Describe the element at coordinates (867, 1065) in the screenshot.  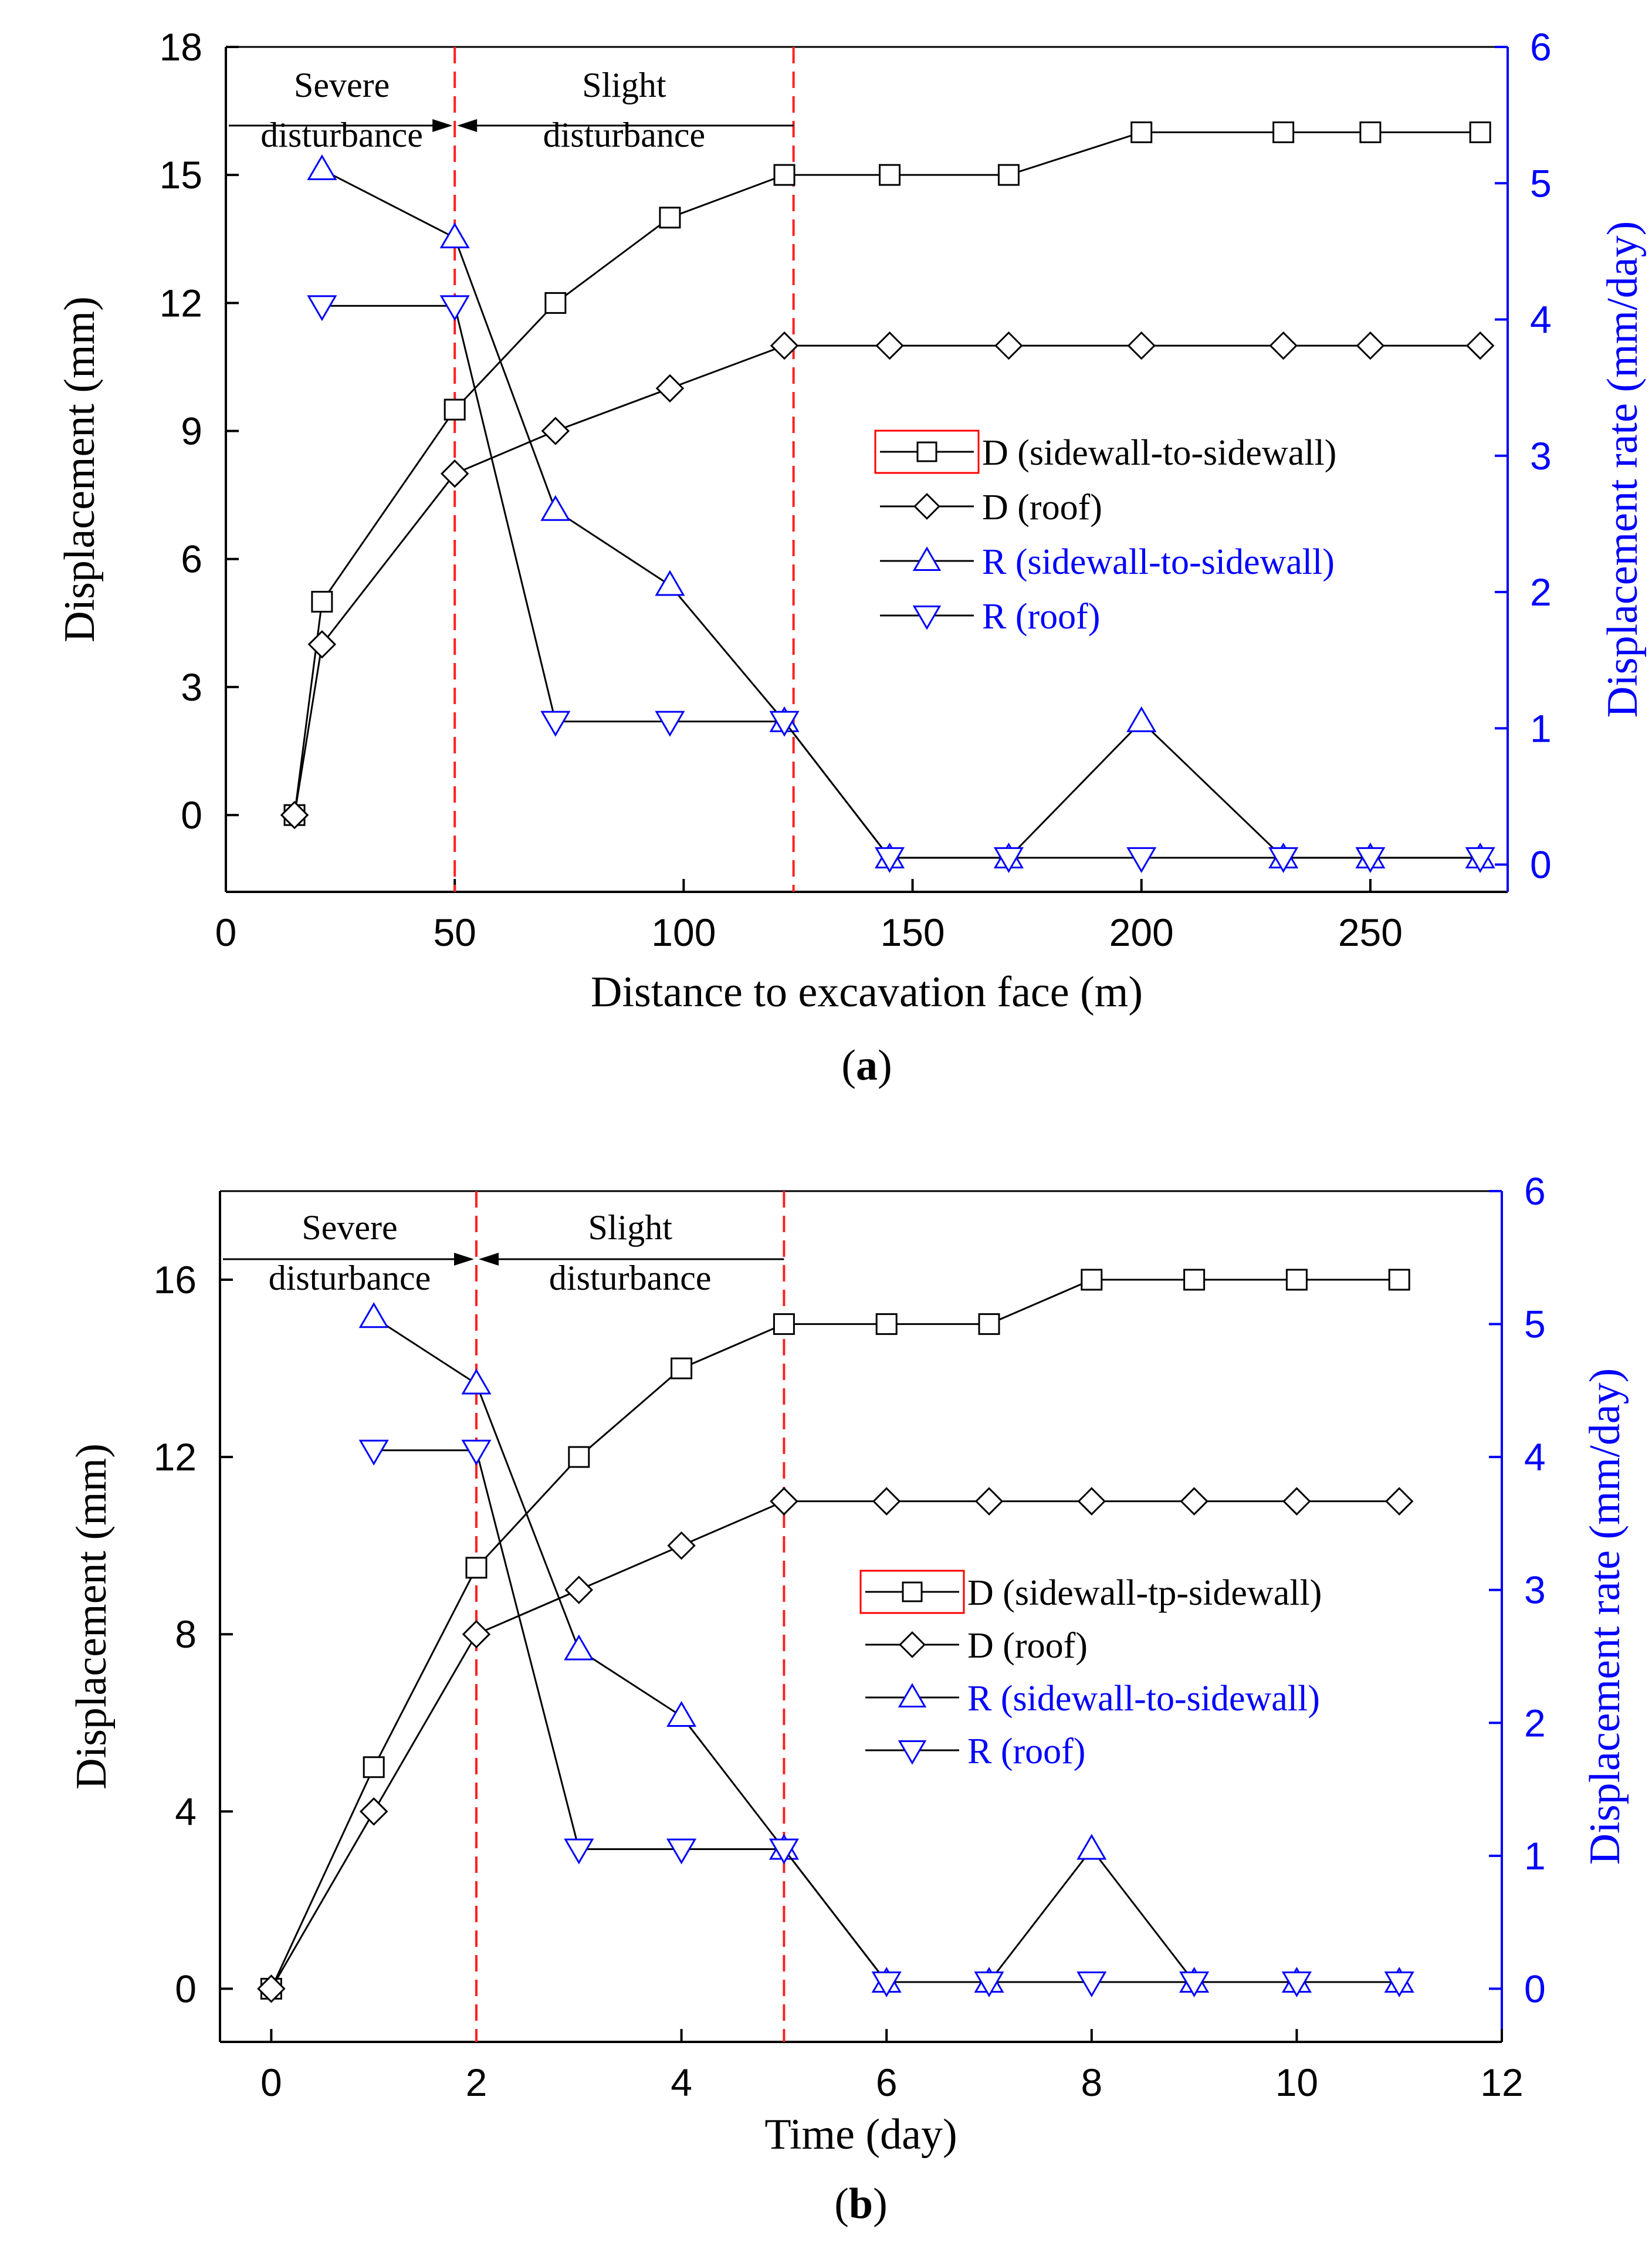
I see `panel-label: (a)` at that location.